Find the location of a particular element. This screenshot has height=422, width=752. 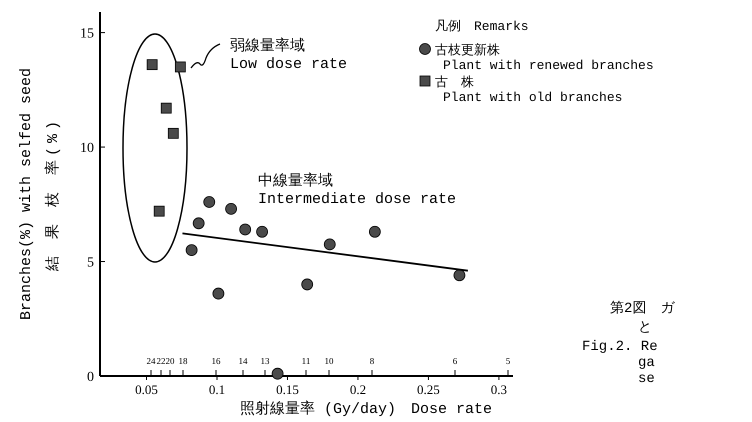

y-axis-title: Branches(%) with selfed seed 結 果 枝 率(%) is located at coordinates (40, 194).